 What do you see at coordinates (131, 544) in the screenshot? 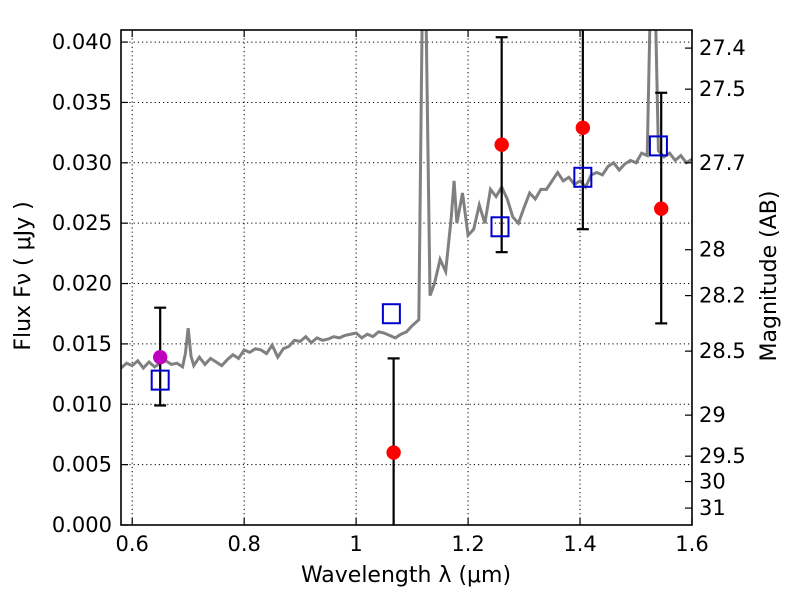
I see `x-tick-label: 0.6` at bounding box center [131, 544].